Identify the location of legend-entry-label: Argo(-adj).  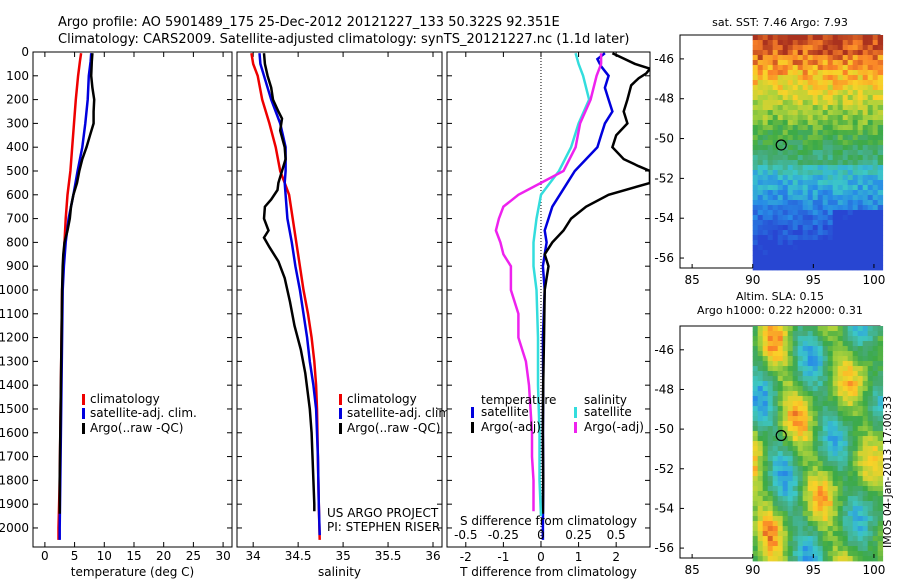
(614, 427).